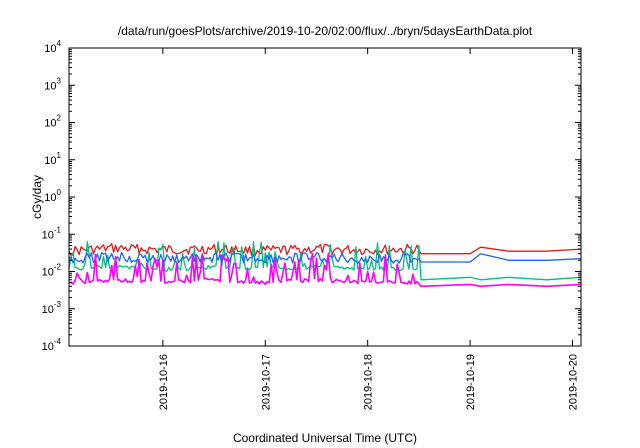 The height and width of the screenshot is (448, 640). What do you see at coordinates (59, 155) in the screenshot?
I see `y-tick-exponent: 1` at bounding box center [59, 155].